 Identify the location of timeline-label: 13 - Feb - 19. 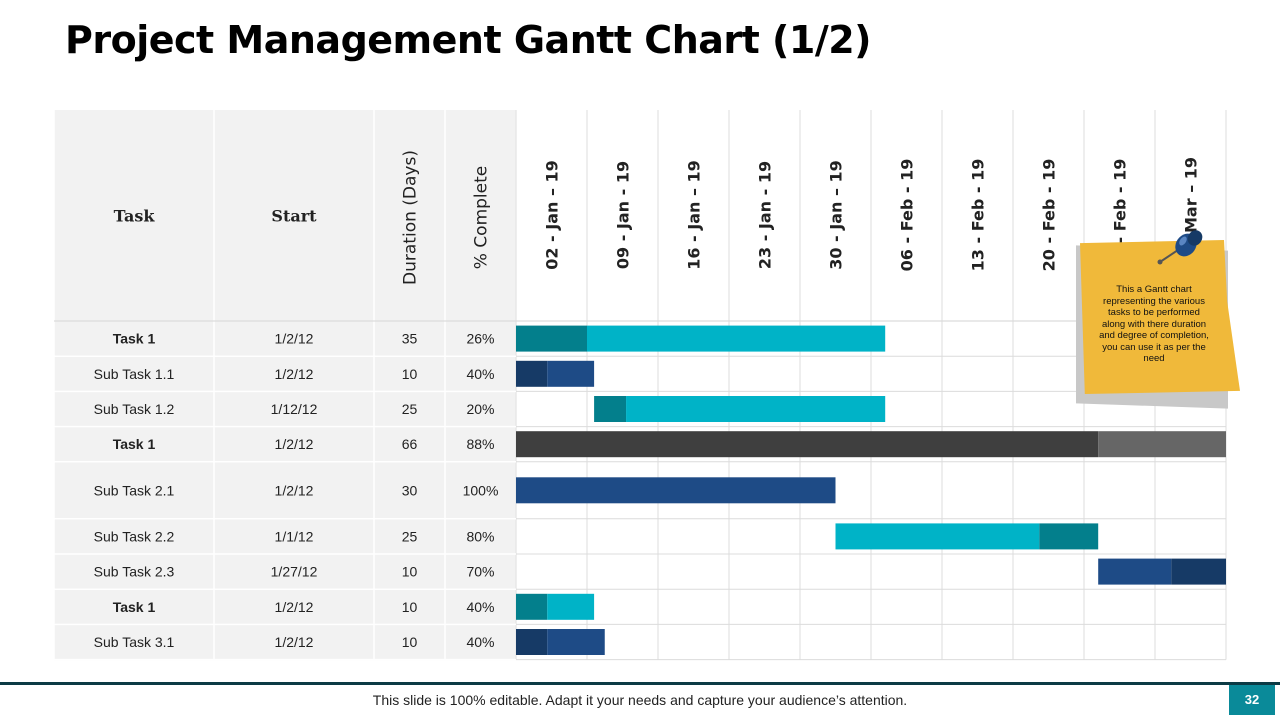
(978, 215).